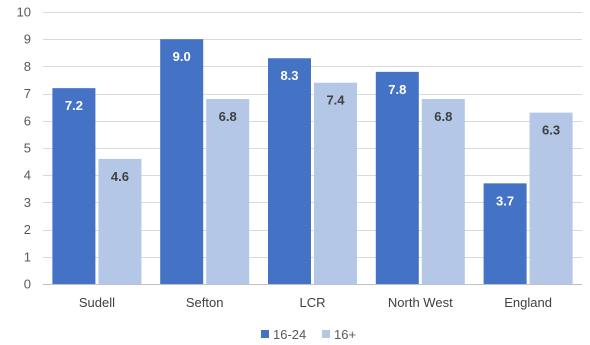  Describe the element at coordinates (335, 100) in the screenshot. I see `data-label: 7.4` at that location.